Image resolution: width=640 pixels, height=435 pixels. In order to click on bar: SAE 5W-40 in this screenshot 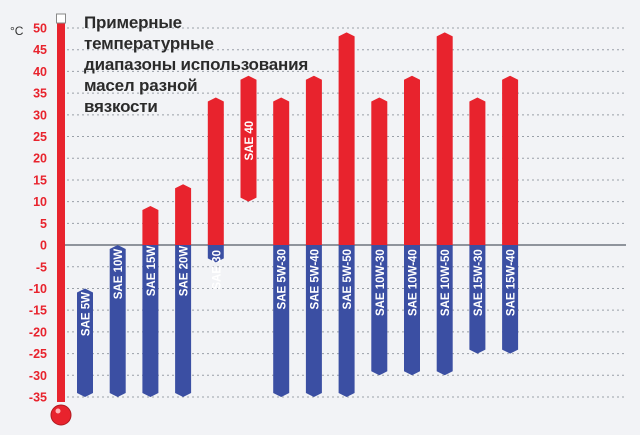, I will do `click(313, 236)`.